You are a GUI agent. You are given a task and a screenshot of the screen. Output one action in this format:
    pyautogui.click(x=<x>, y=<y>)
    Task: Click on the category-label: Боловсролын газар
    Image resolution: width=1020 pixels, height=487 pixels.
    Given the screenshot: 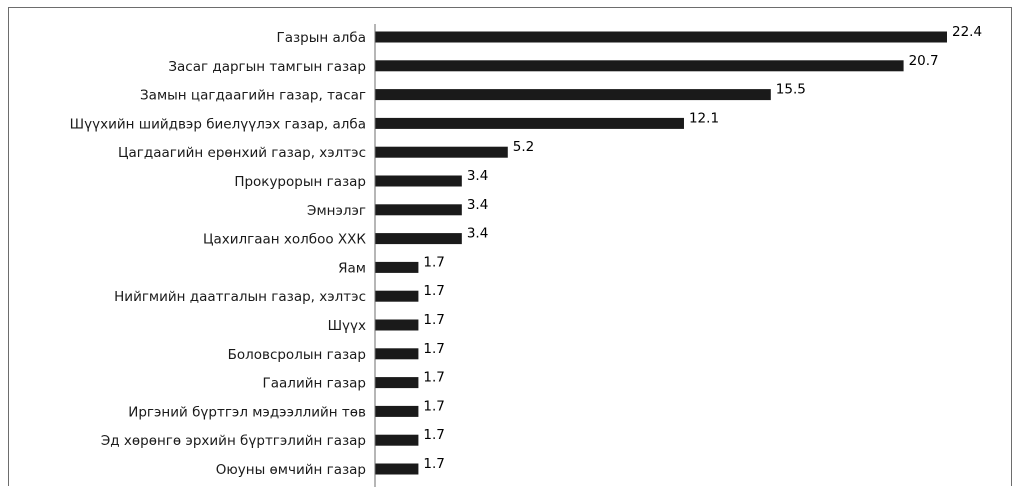 What is the action you would take?
    pyautogui.click(x=297, y=355)
    